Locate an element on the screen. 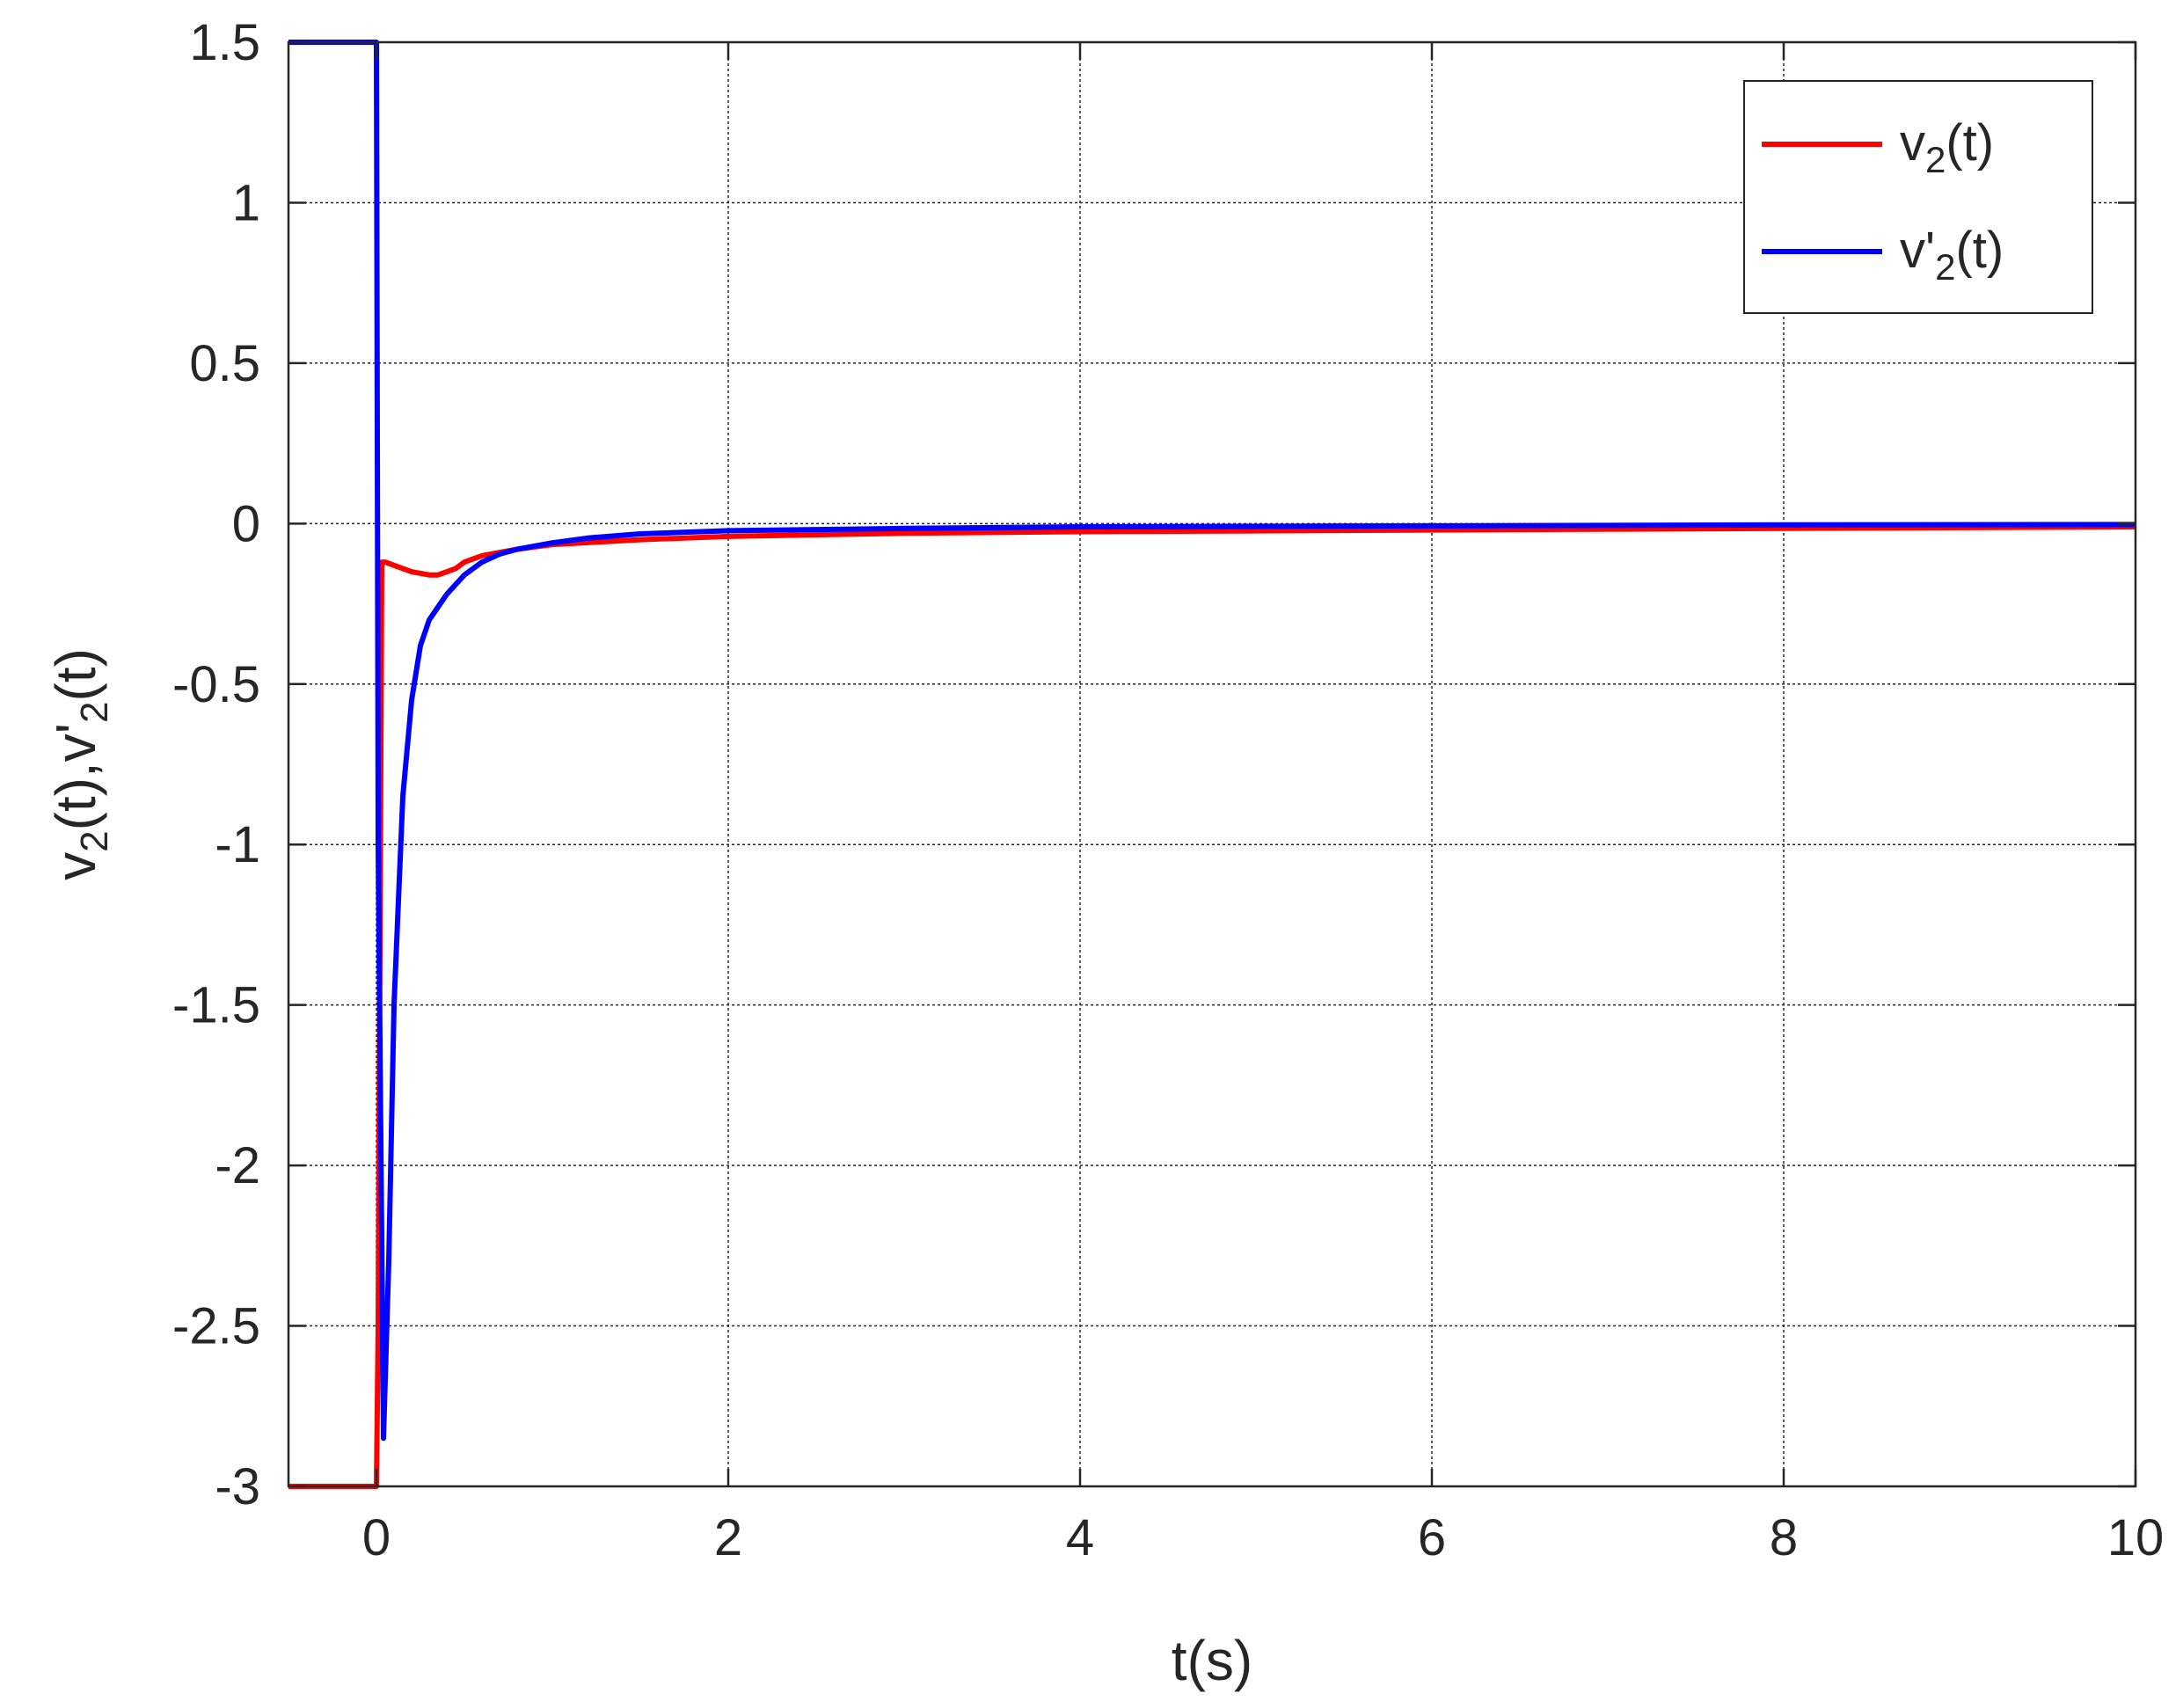 The image size is (2183, 1708). y-tick-label: 1.5 is located at coordinates (224, 42).